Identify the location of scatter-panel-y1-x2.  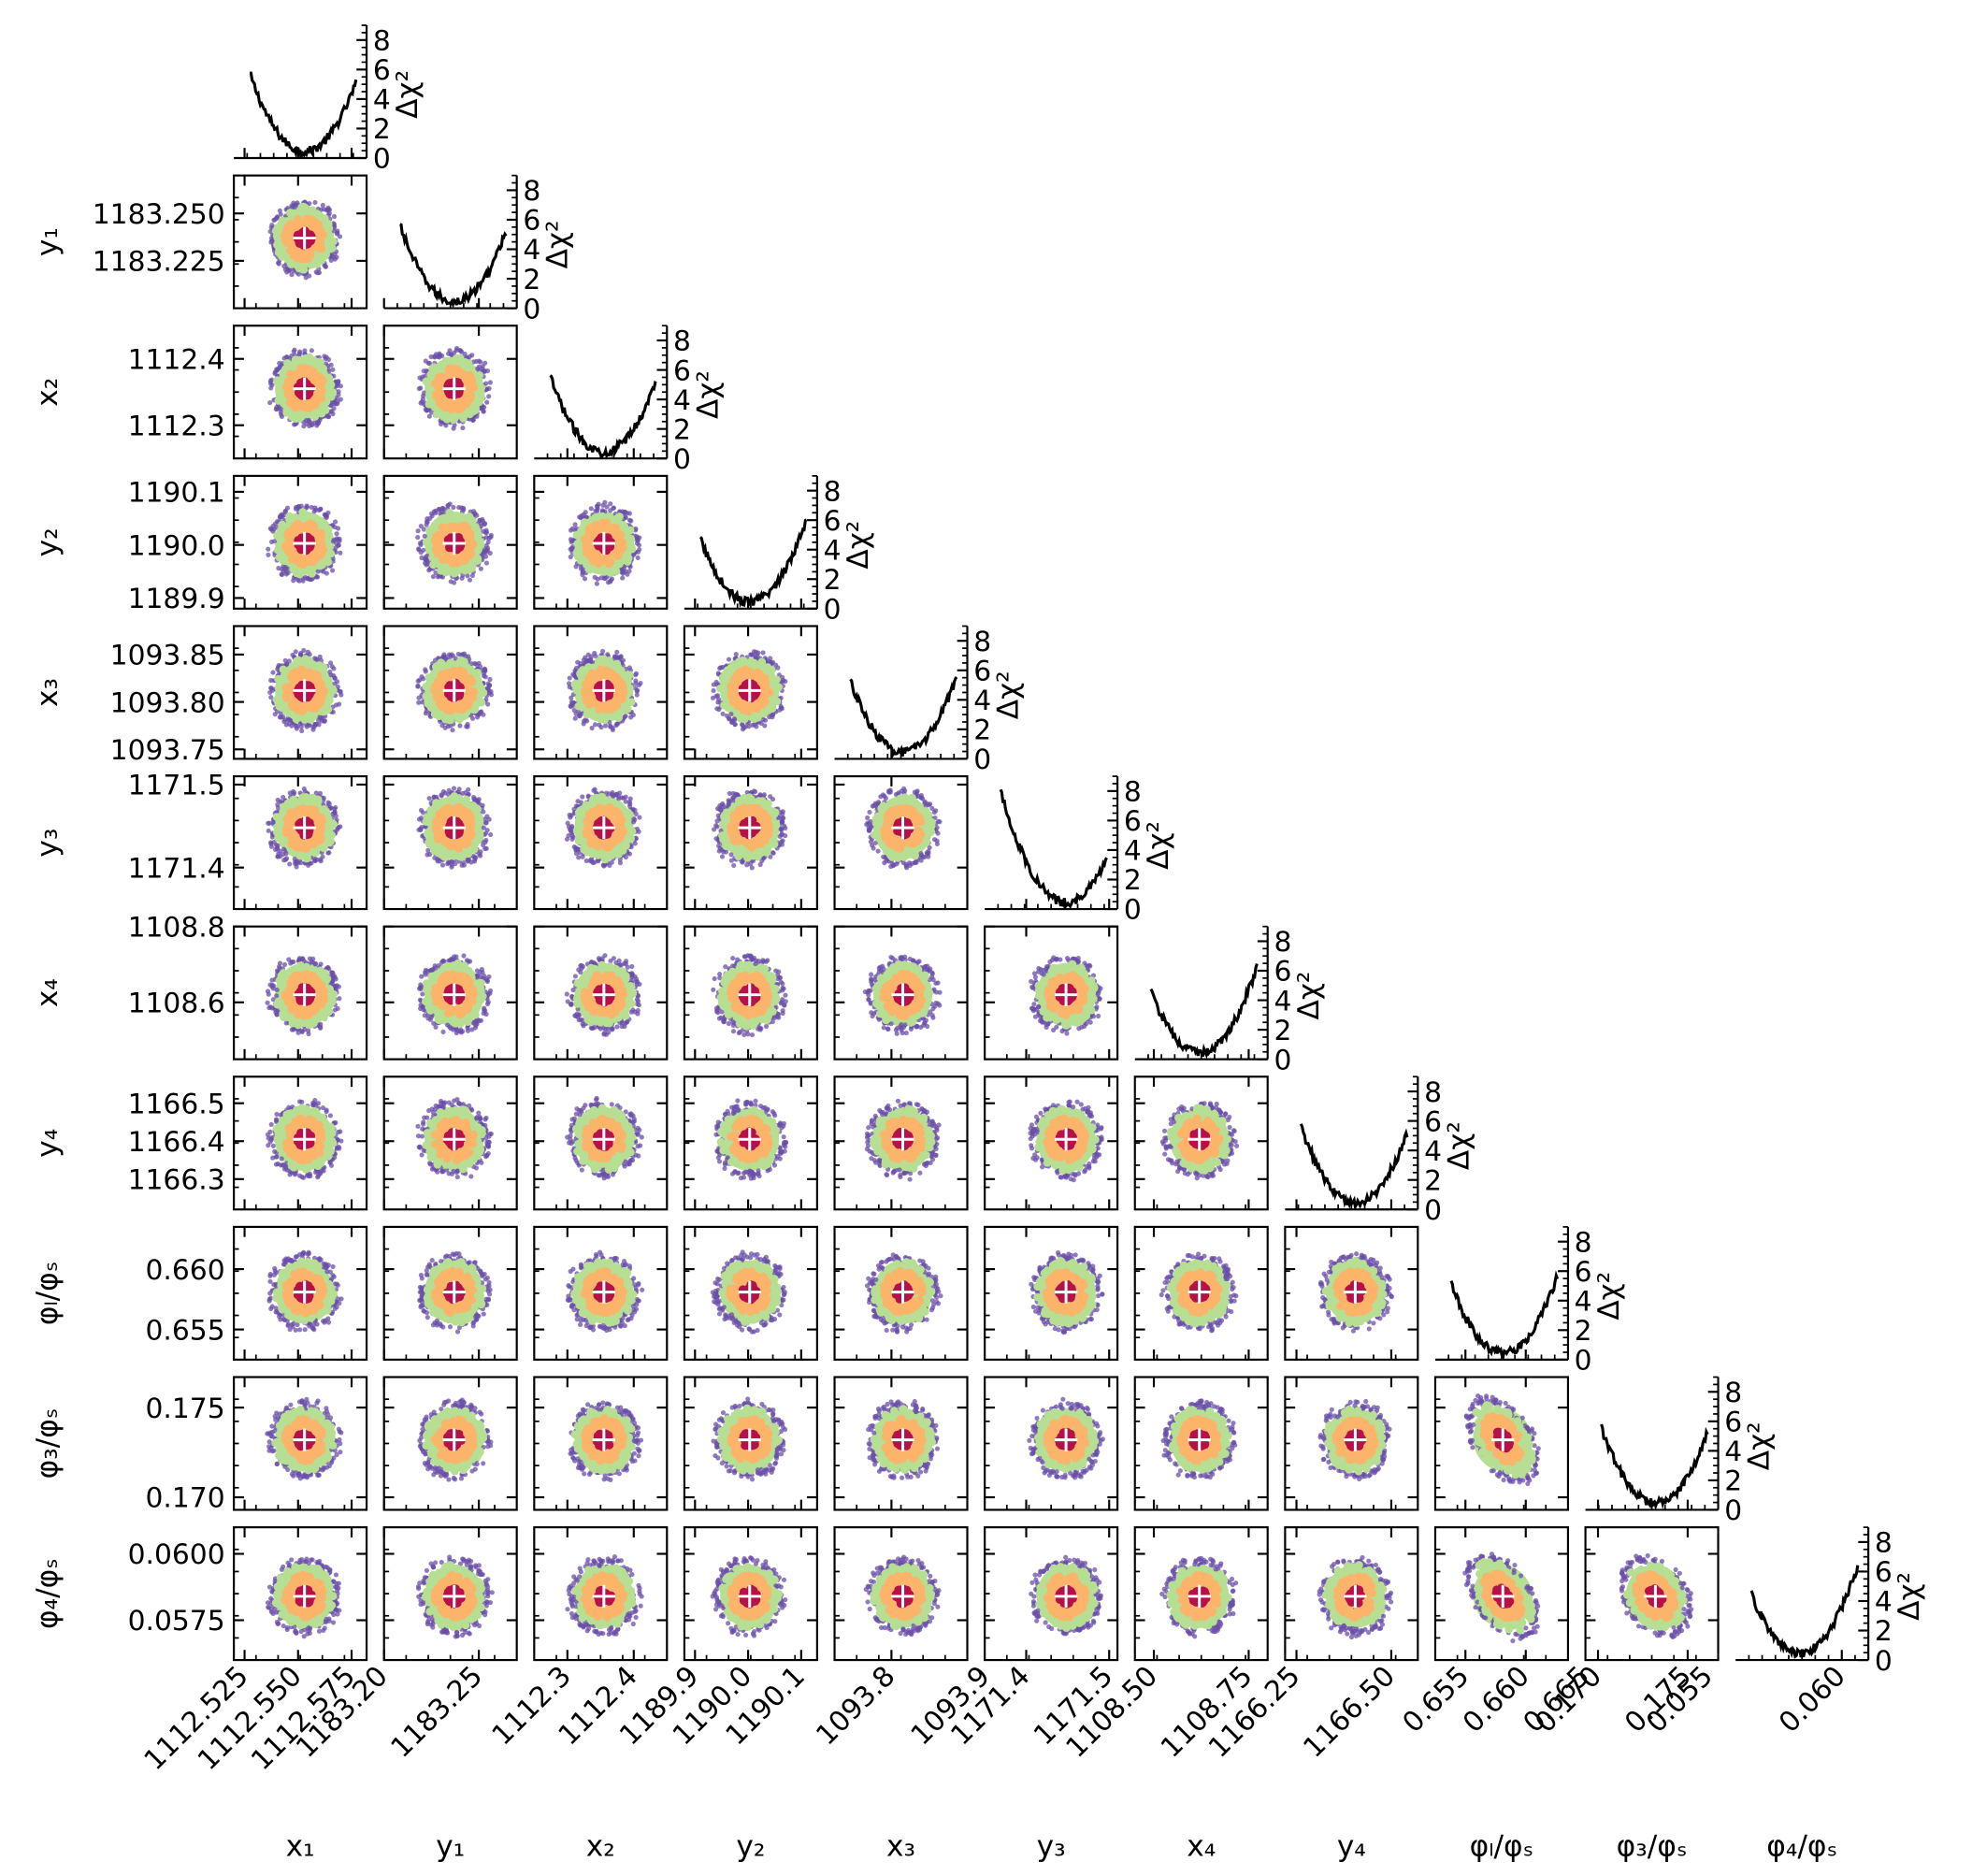
(450, 392).